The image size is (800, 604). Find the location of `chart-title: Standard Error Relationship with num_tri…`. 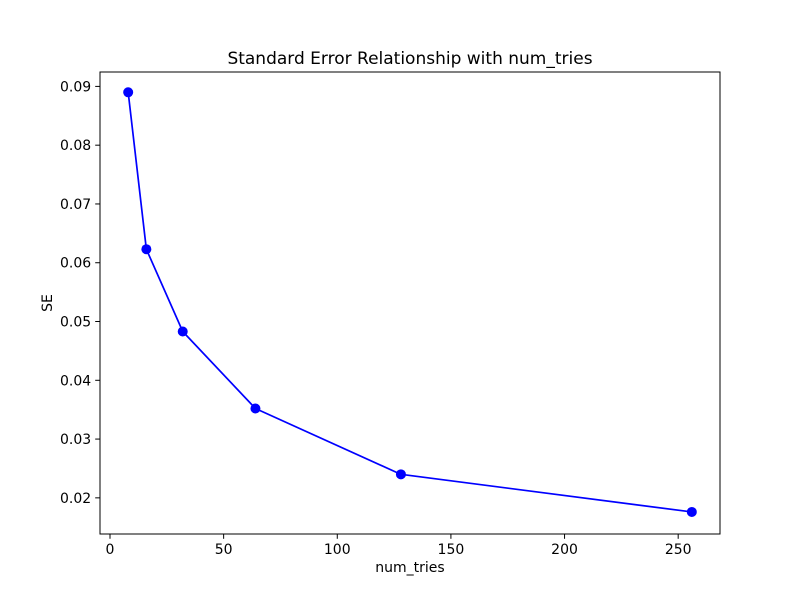

chart-title: Standard Error Relationship with num_tri… is located at coordinates (409, 59).